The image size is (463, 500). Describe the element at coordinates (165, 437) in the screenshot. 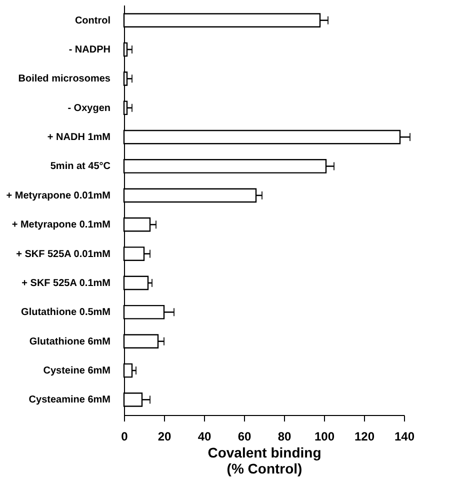

I see `x-tick-label: 20` at that location.